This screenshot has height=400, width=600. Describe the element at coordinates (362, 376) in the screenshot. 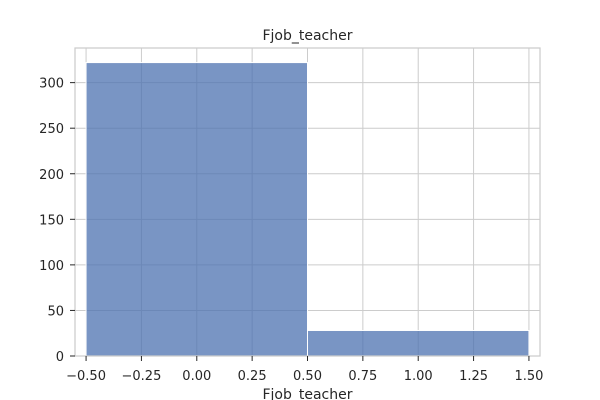

I see `x-tick-label: 0.75` at that location.